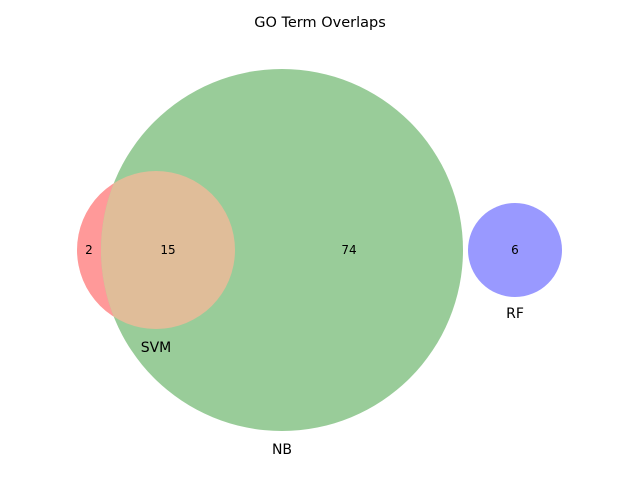 This screenshot has height=480, width=640. Describe the element at coordinates (320, 23) in the screenshot. I see `chart-title: GO Term Overlaps` at that location.